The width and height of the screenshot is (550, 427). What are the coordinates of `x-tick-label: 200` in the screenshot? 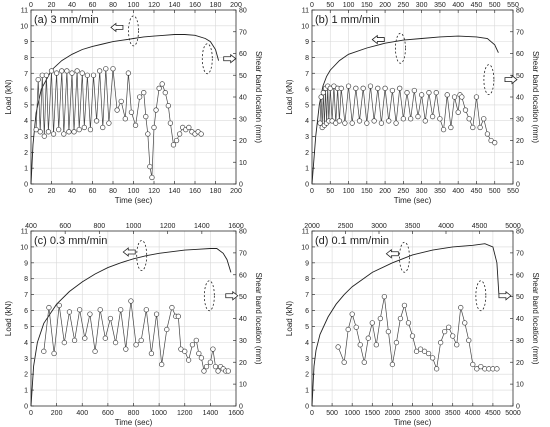 It's located at (57, 413).